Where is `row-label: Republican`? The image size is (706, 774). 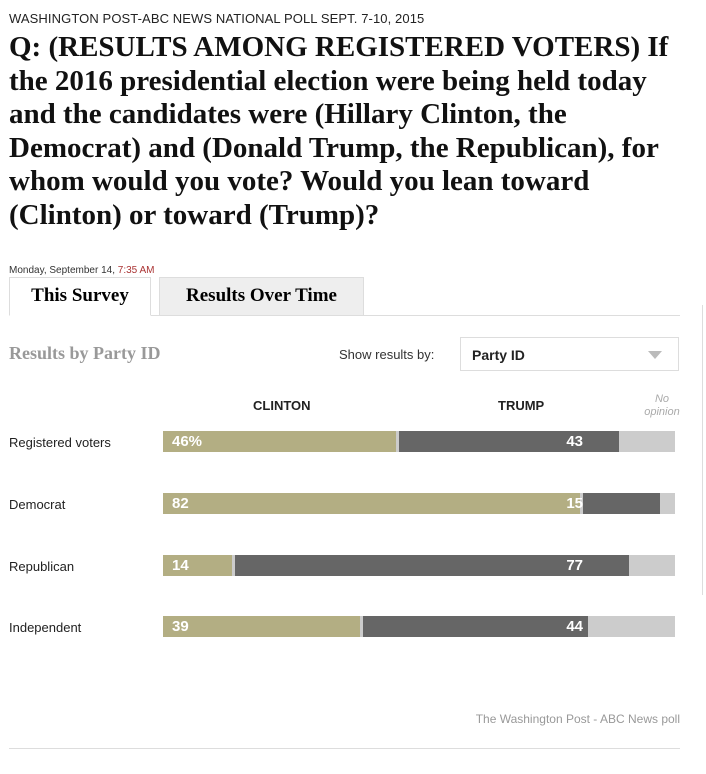 row-label: Republican is located at coordinates (42, 566).